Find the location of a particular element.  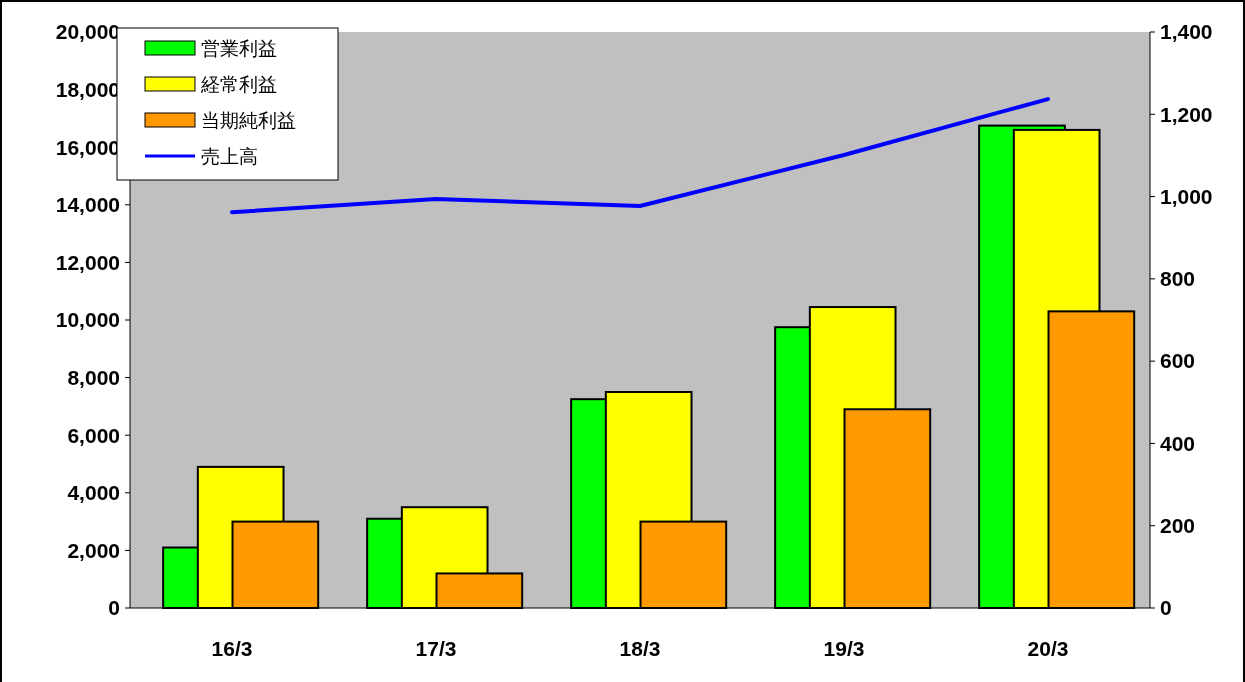

x-tick-label: 17/3 is located at coordinates (436, 648).